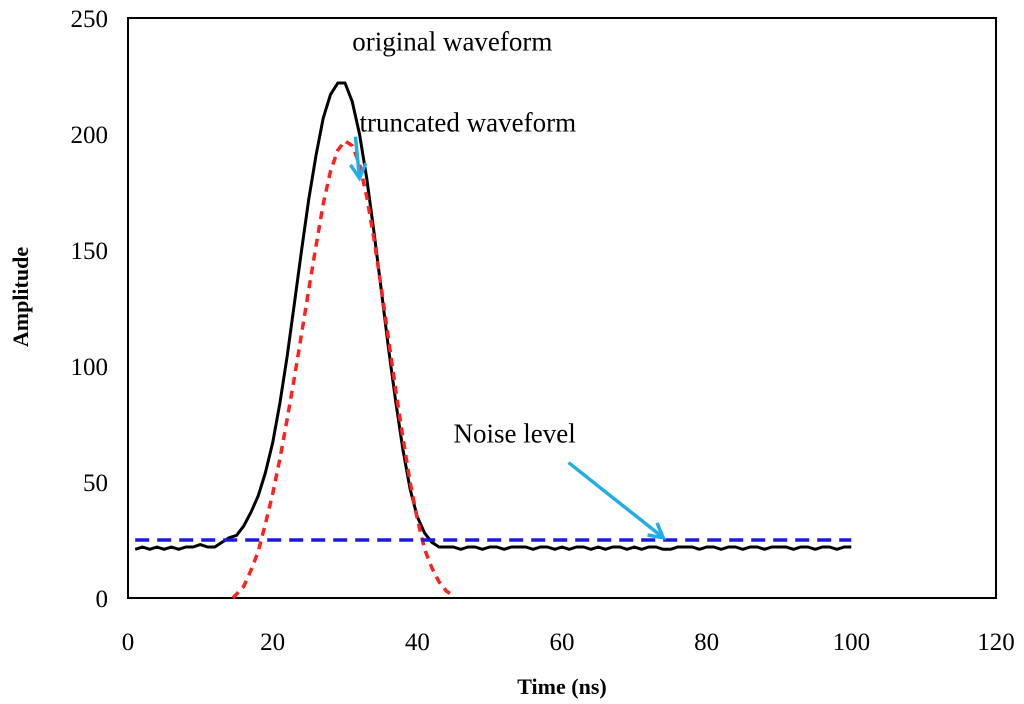 The height and width of the screenshot is (704, 1024). What do you see at coordinates (417, 642) in the screenshot?
I see `x-tick-label: 40` at bounding box center [417, 642].